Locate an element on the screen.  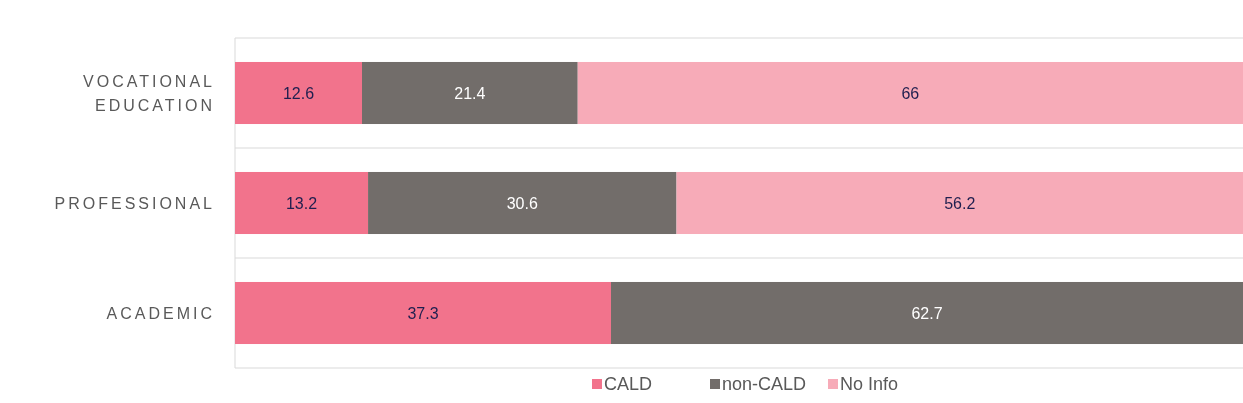
data-label: 30.6 is located at coordinates (522, 203).